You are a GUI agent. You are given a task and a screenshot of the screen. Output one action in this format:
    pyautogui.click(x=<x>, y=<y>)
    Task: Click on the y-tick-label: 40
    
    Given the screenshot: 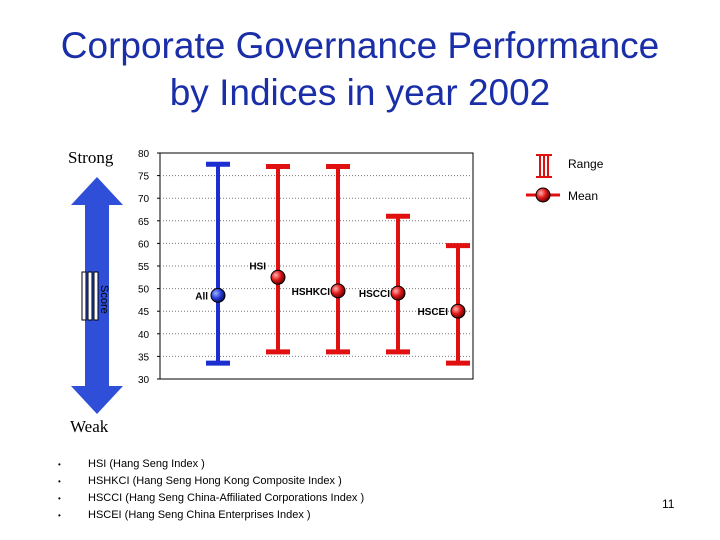 What is the action you would take?
    pyautogui.click(x=144, y=335)
    